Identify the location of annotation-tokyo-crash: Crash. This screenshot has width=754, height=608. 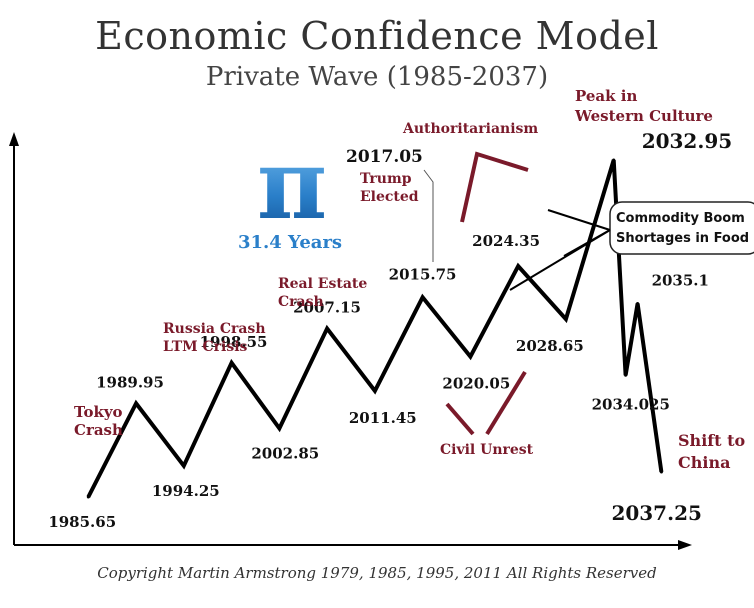
(98, 430).